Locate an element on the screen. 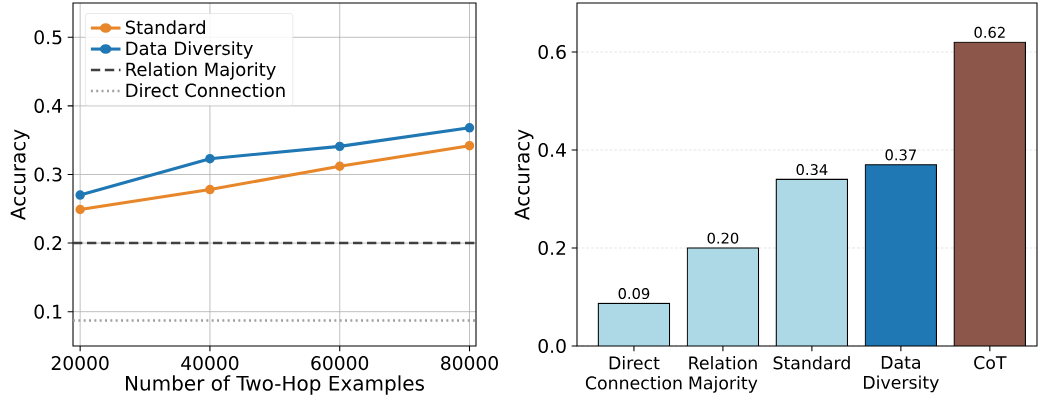 This screenshot has width=1040, height=402. data-label: 0.37 is located at coordinates (900, 155).